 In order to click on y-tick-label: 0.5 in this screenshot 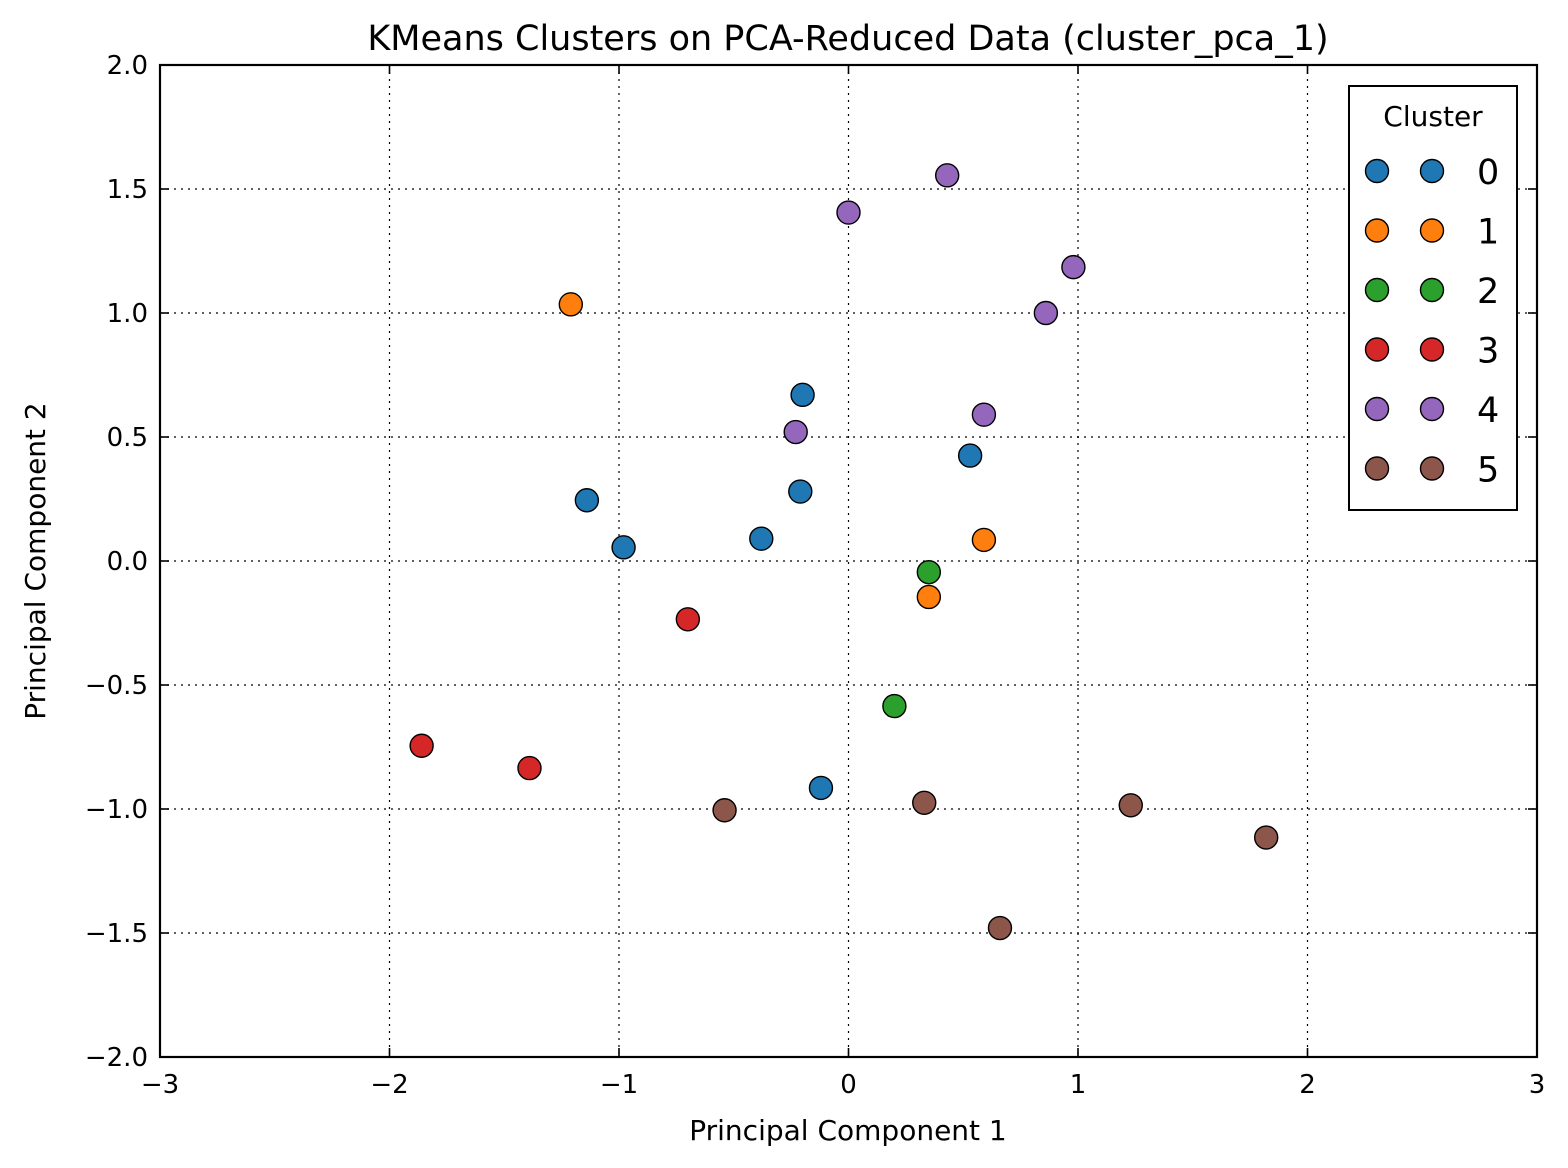, I will do `click(127, 438)`.